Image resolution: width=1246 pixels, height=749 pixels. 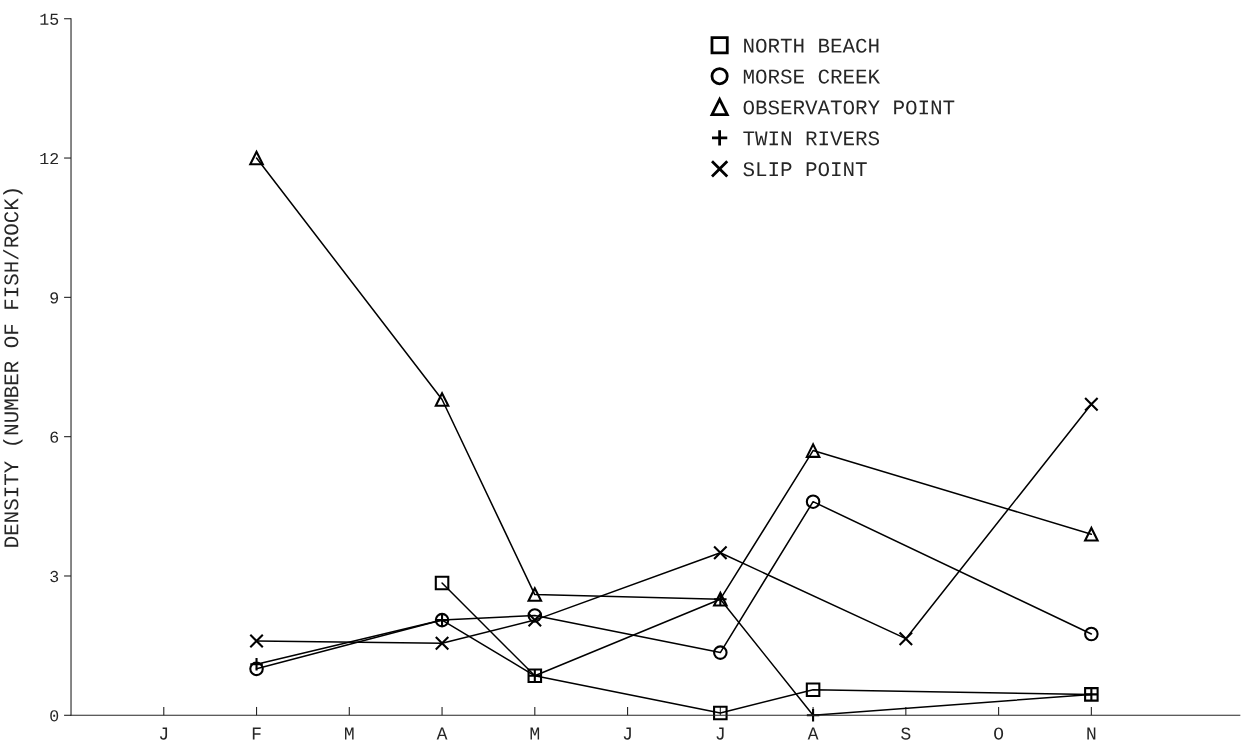 What do you see at coordinates (1091, 733) in the screenshot?
I see `x-tick-label: N` at bounding box center [1091, 733].